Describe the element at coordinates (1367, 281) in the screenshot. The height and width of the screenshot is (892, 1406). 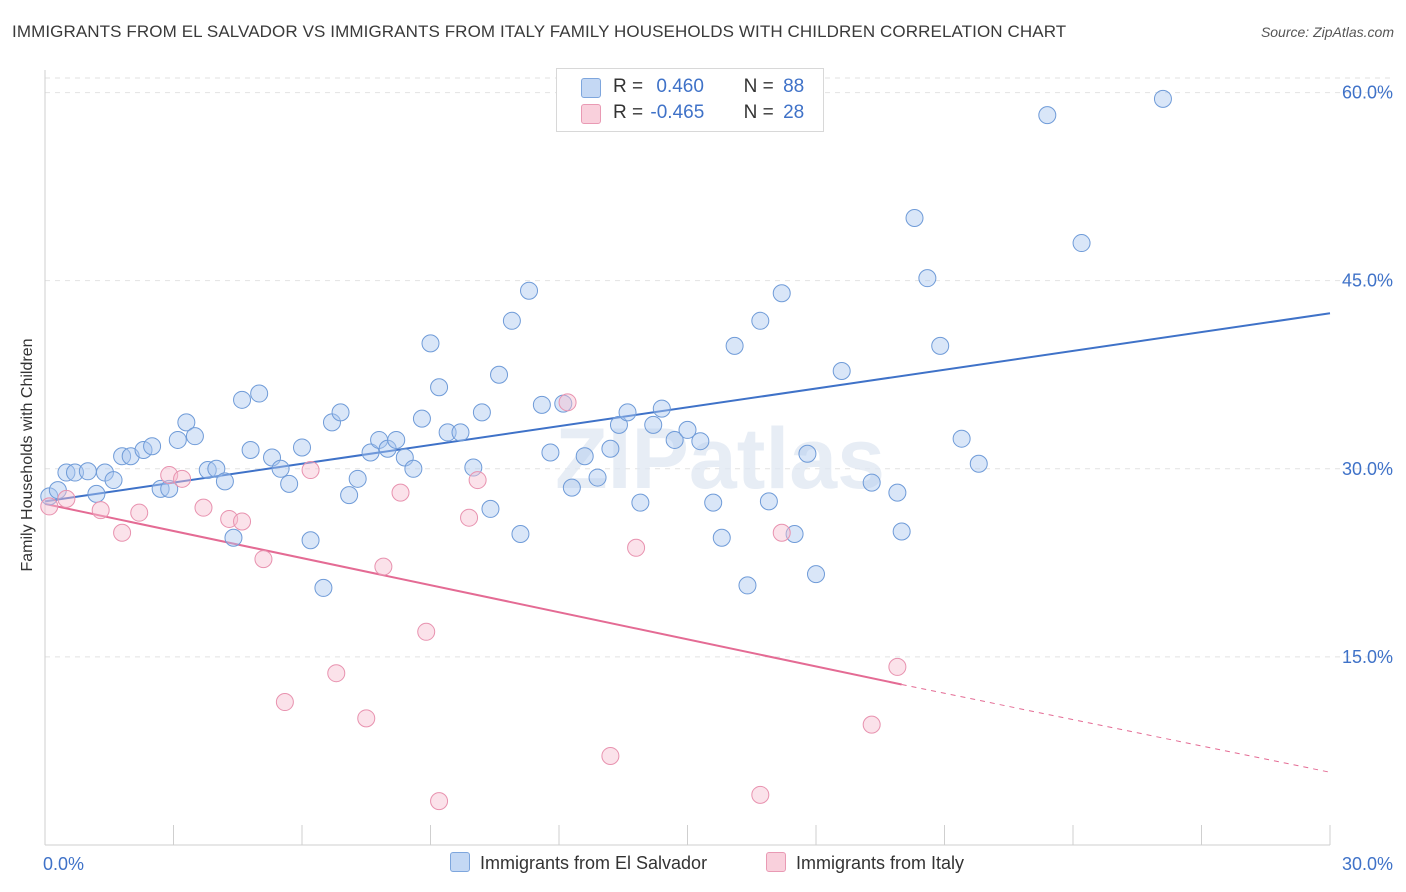
I see `y-tick-label: 45.0%` at that location.